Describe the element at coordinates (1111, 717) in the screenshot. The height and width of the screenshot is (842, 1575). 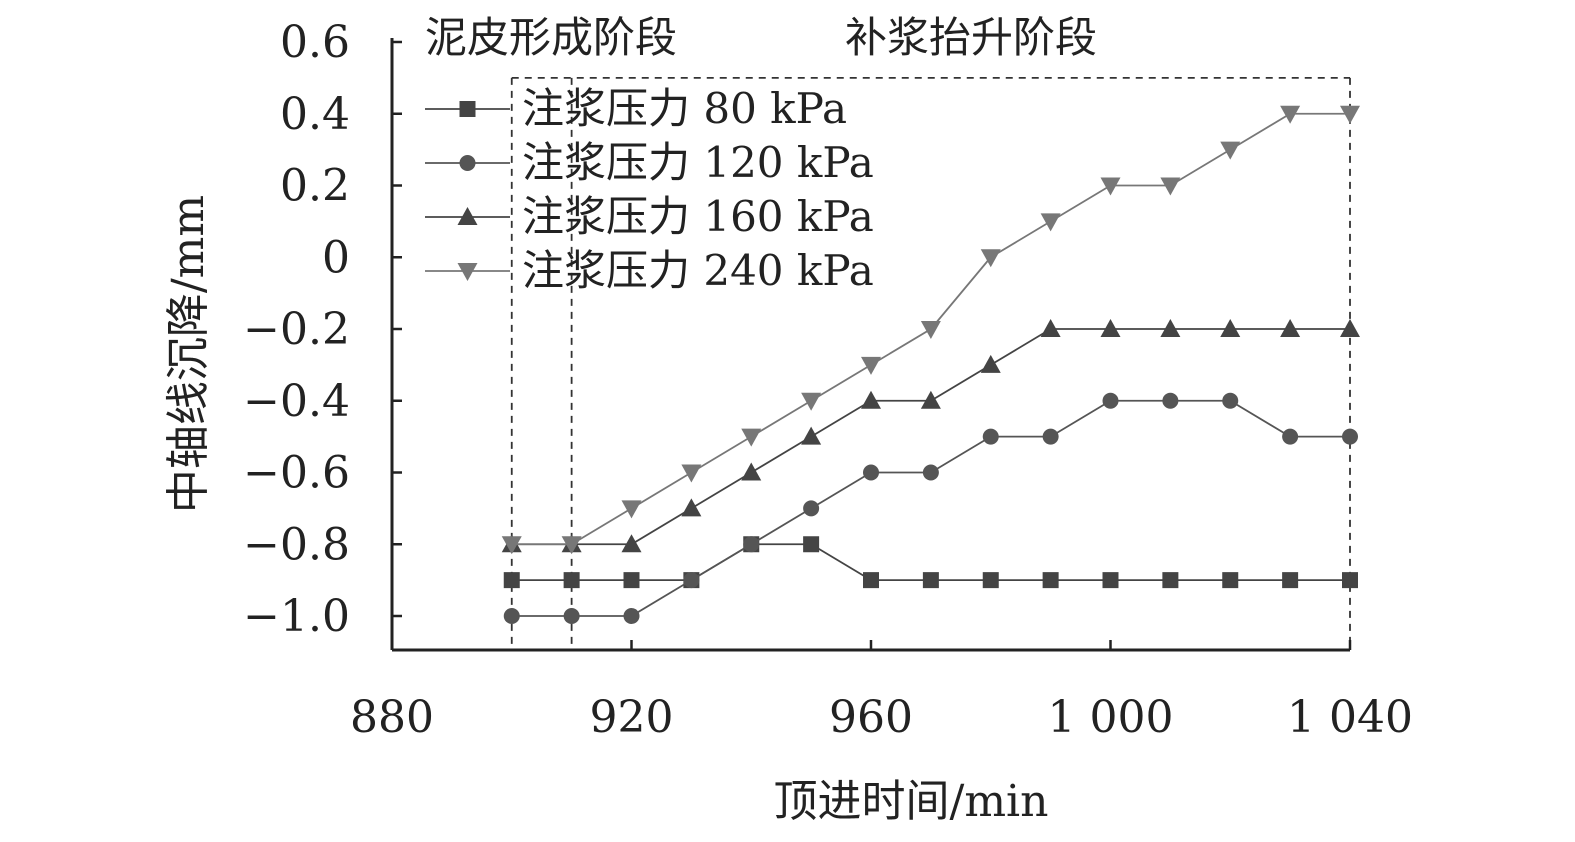
I see `x-tick-label: 1 000` at that location.